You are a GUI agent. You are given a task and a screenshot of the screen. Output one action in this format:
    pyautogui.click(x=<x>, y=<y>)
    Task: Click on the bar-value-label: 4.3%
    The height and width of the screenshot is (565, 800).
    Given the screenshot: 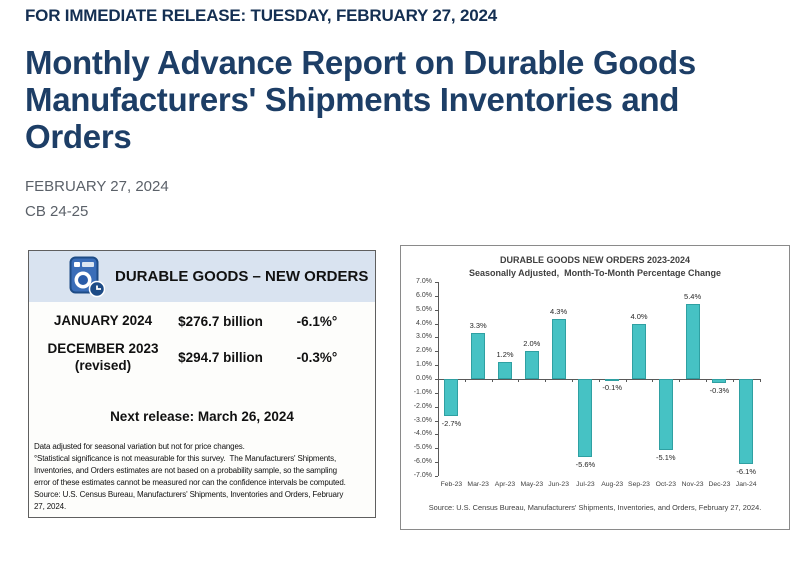 What is the action you would take?
    pyautogui.click(x=559, y=312)
    